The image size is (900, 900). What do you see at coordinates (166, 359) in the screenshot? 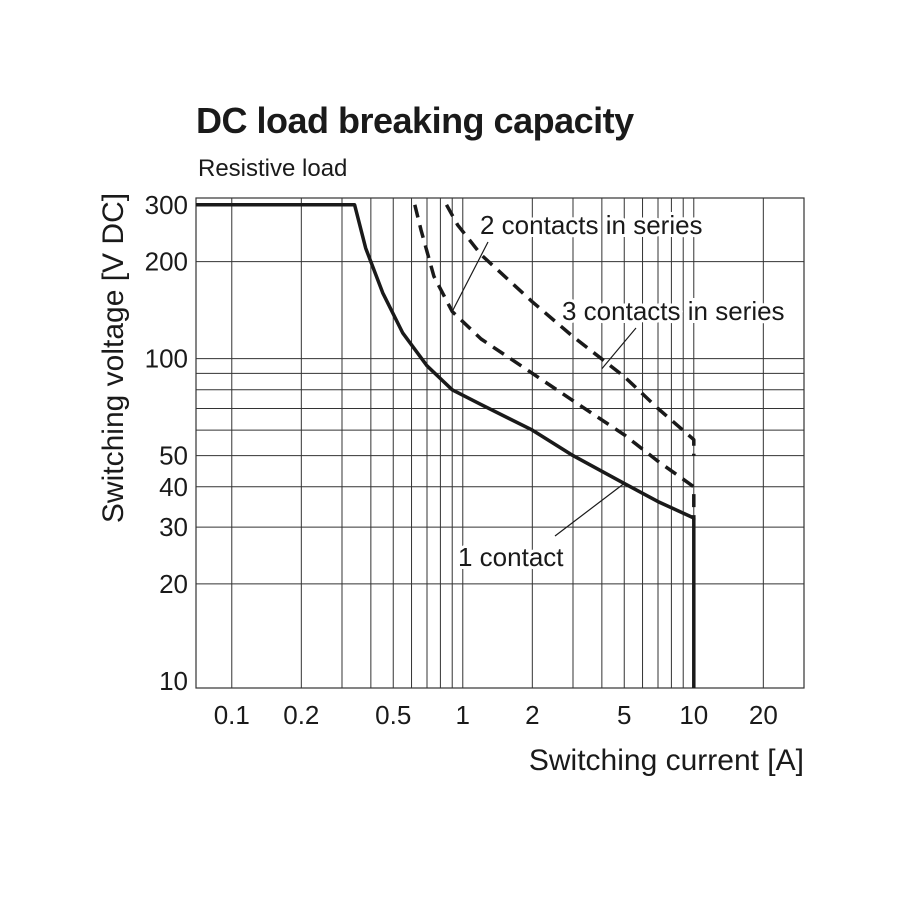
I see `y-tick-label: 100` at bounding box center [166, 359].